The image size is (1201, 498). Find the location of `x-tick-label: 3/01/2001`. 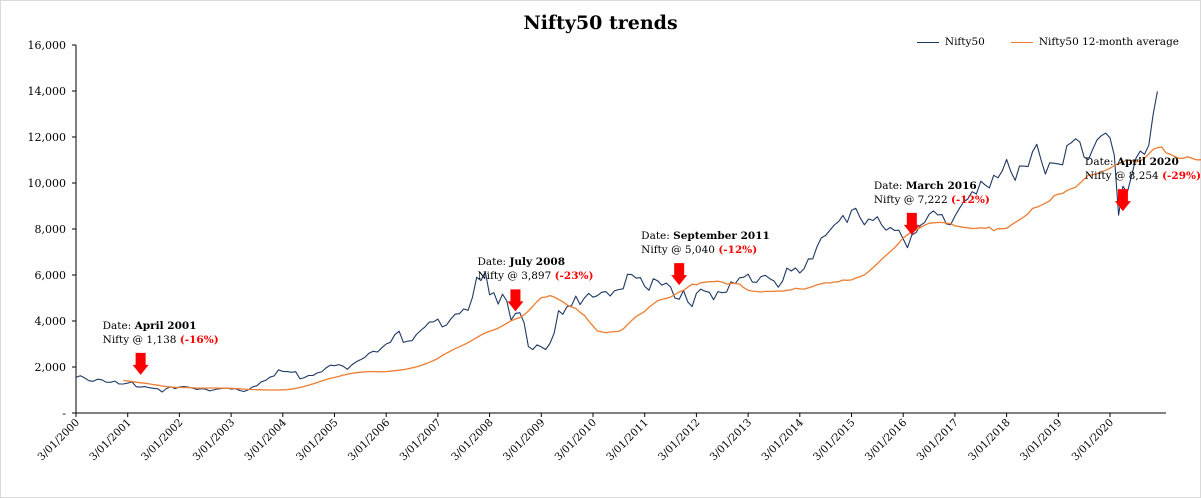

x-tick-label: 3/01/2001 is located at coordinates (110, 440).